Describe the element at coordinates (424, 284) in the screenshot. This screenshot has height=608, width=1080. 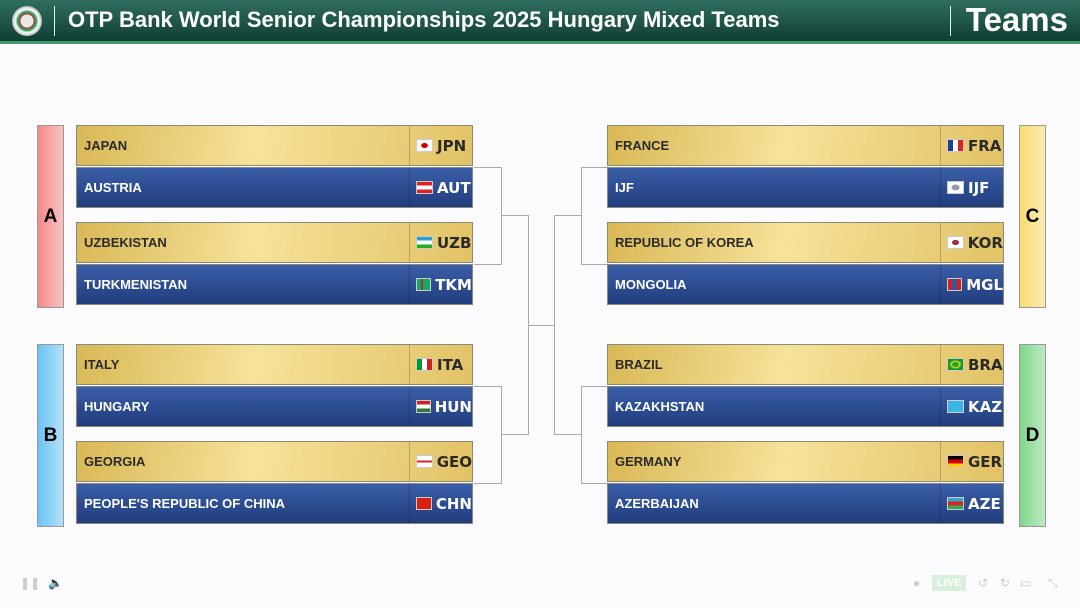
I see `turkmenistan-flag-icon` at that location.